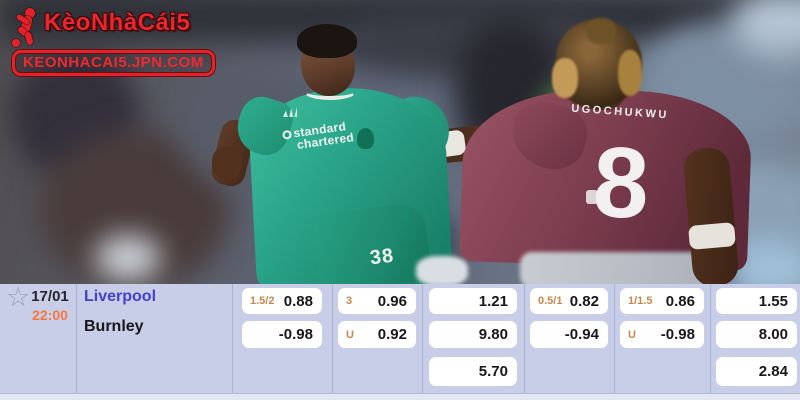 The width and height of the screenshot is (800, 400). Describe the element at coordinates (400, 396) in the screenshot. I see `next-match-row` at that location.